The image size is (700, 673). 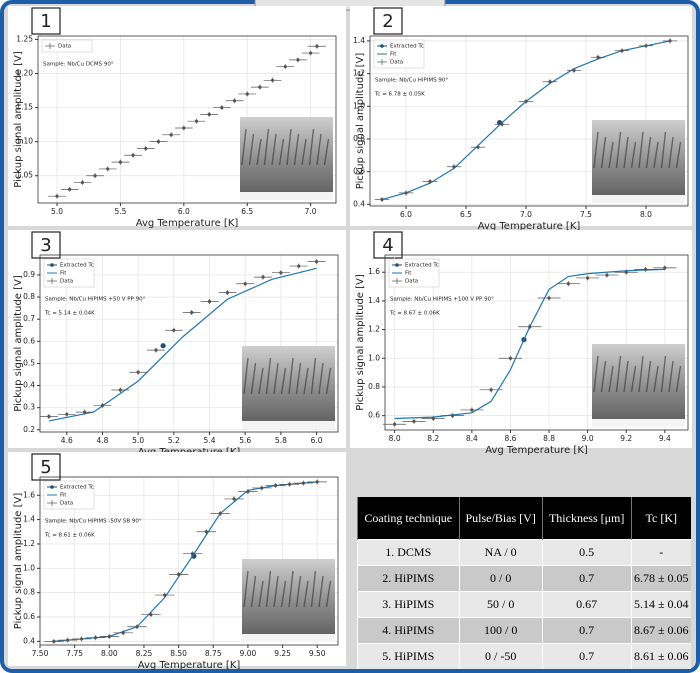 I want to click on x-tick-label: 8.0, so click(x=646, y=214).